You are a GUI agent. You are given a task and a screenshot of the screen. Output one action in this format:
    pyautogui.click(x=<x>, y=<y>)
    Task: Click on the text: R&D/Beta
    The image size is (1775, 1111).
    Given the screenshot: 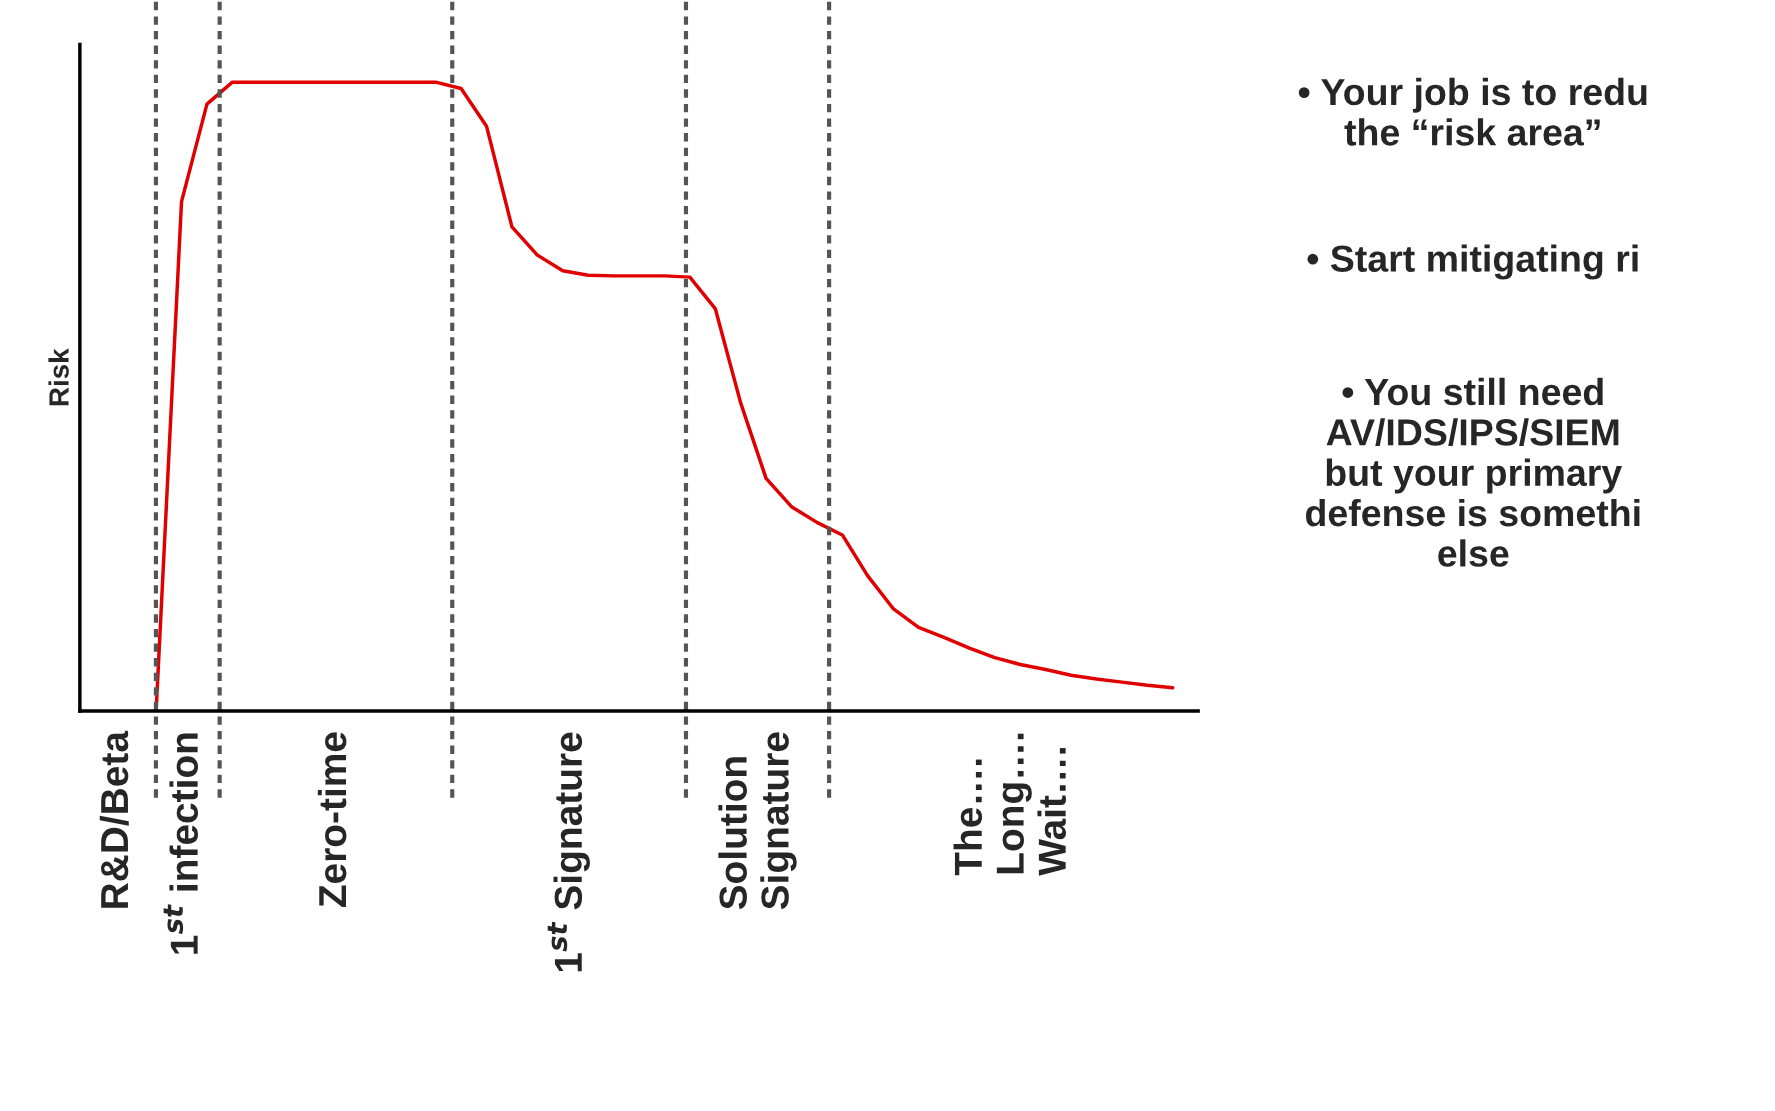 What is the action you would take?
    pyautogui.click(x=114, y=819)
    